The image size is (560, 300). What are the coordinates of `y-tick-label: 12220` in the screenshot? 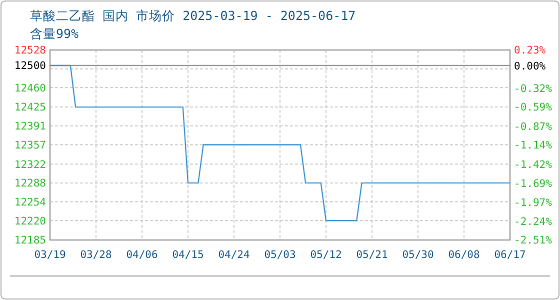 It's located at (30, 221).